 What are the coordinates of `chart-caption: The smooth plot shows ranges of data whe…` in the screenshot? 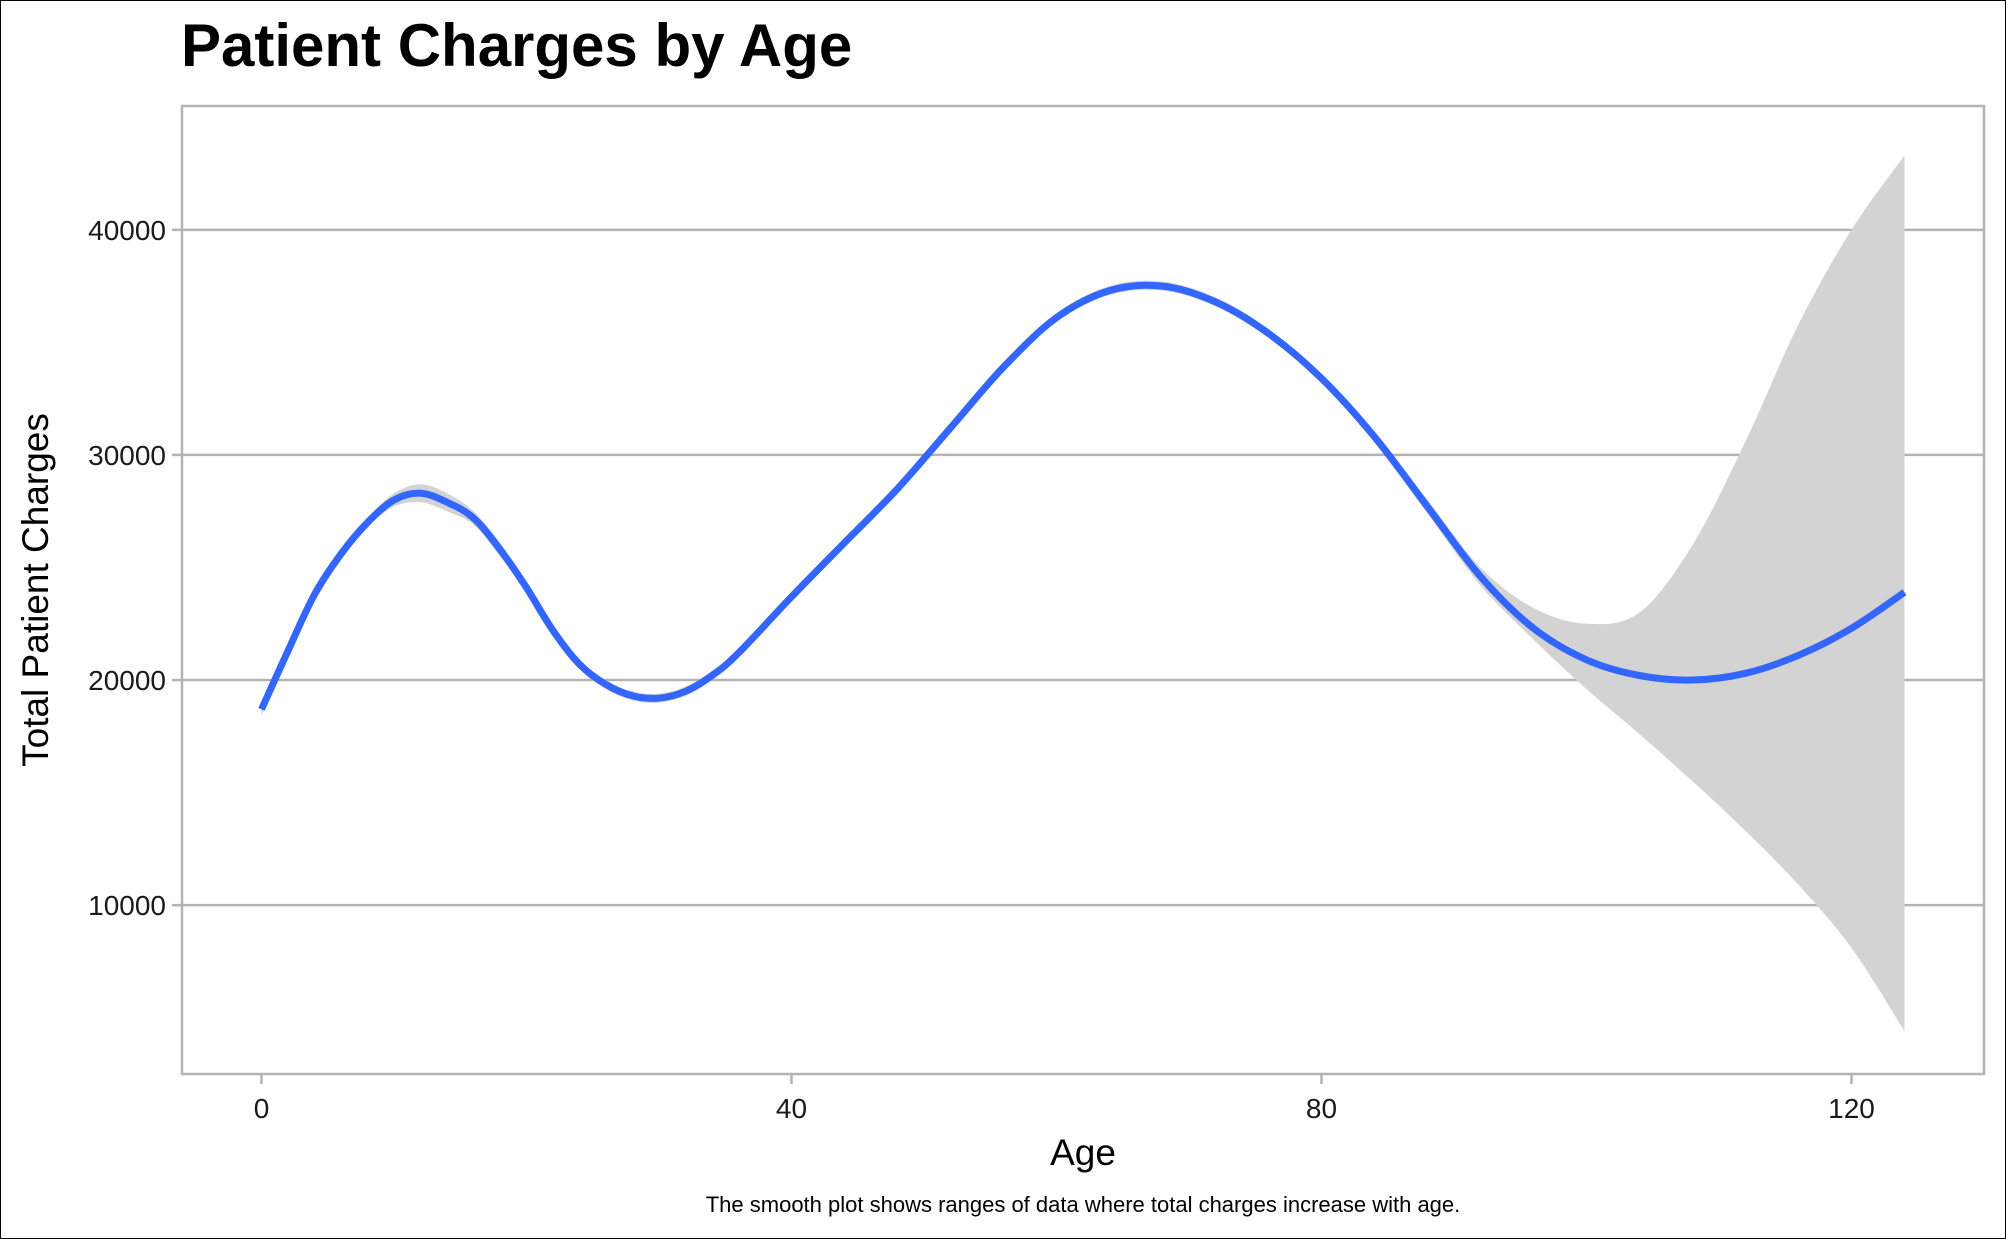 It's located at (1083, 1204).